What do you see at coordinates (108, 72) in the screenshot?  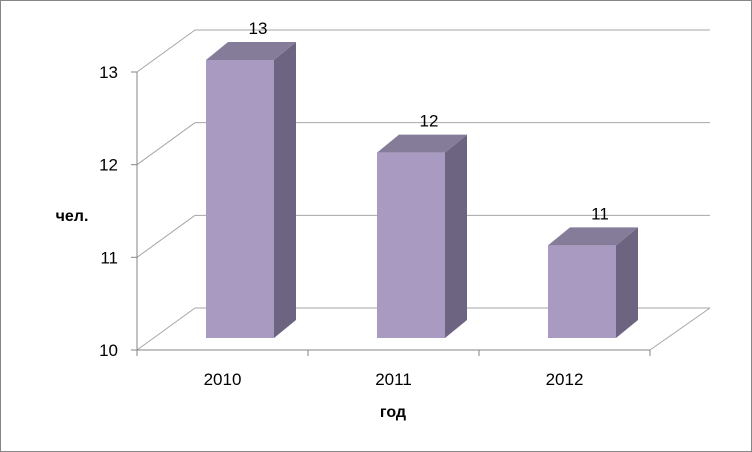 I see `y-tick-label: 13` at bounding box center [108, 72].